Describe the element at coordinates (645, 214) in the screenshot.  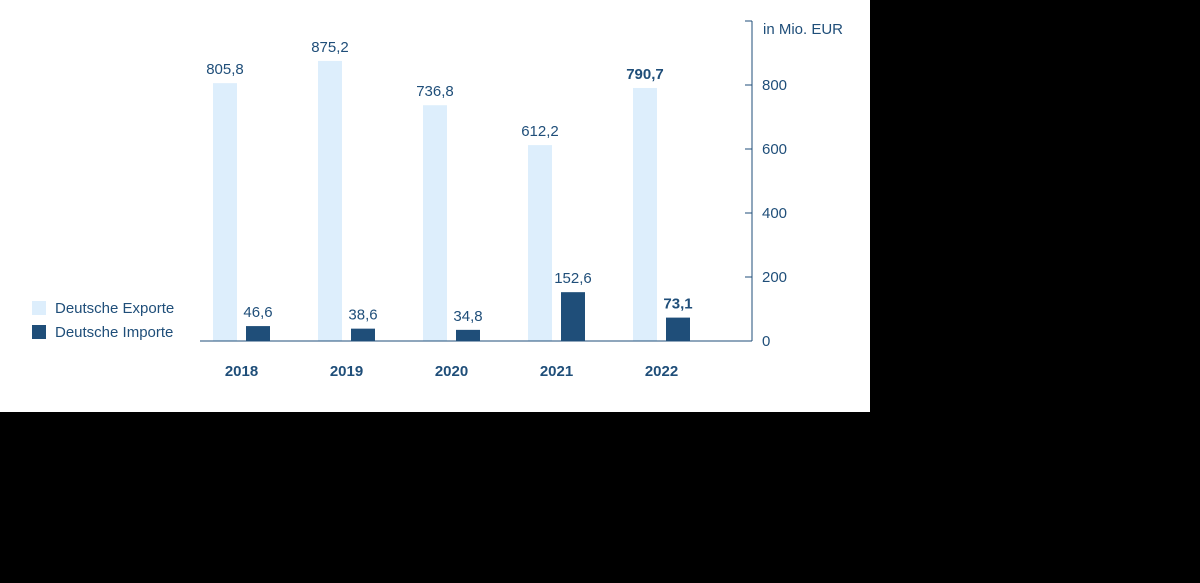
I see `bar-exporte-2022` at that location.